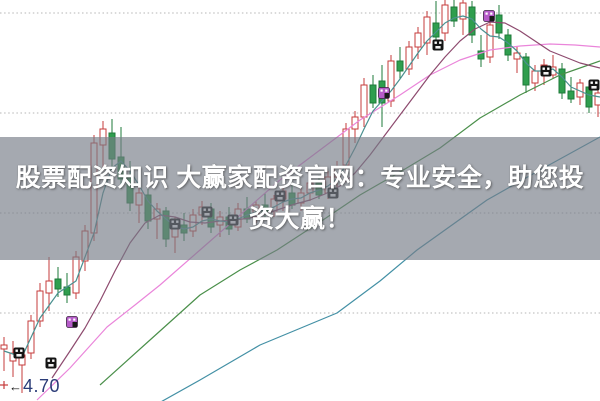 This screenshot has height=401, width=600. I want to click on promo-banner-line2: 资大赢！, so click(299, 218).